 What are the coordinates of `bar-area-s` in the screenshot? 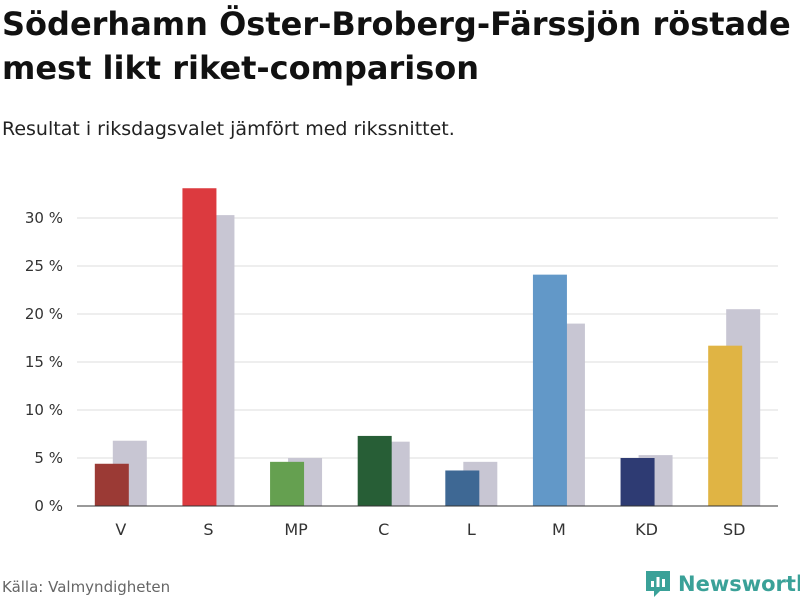 It's located at (199, 347).